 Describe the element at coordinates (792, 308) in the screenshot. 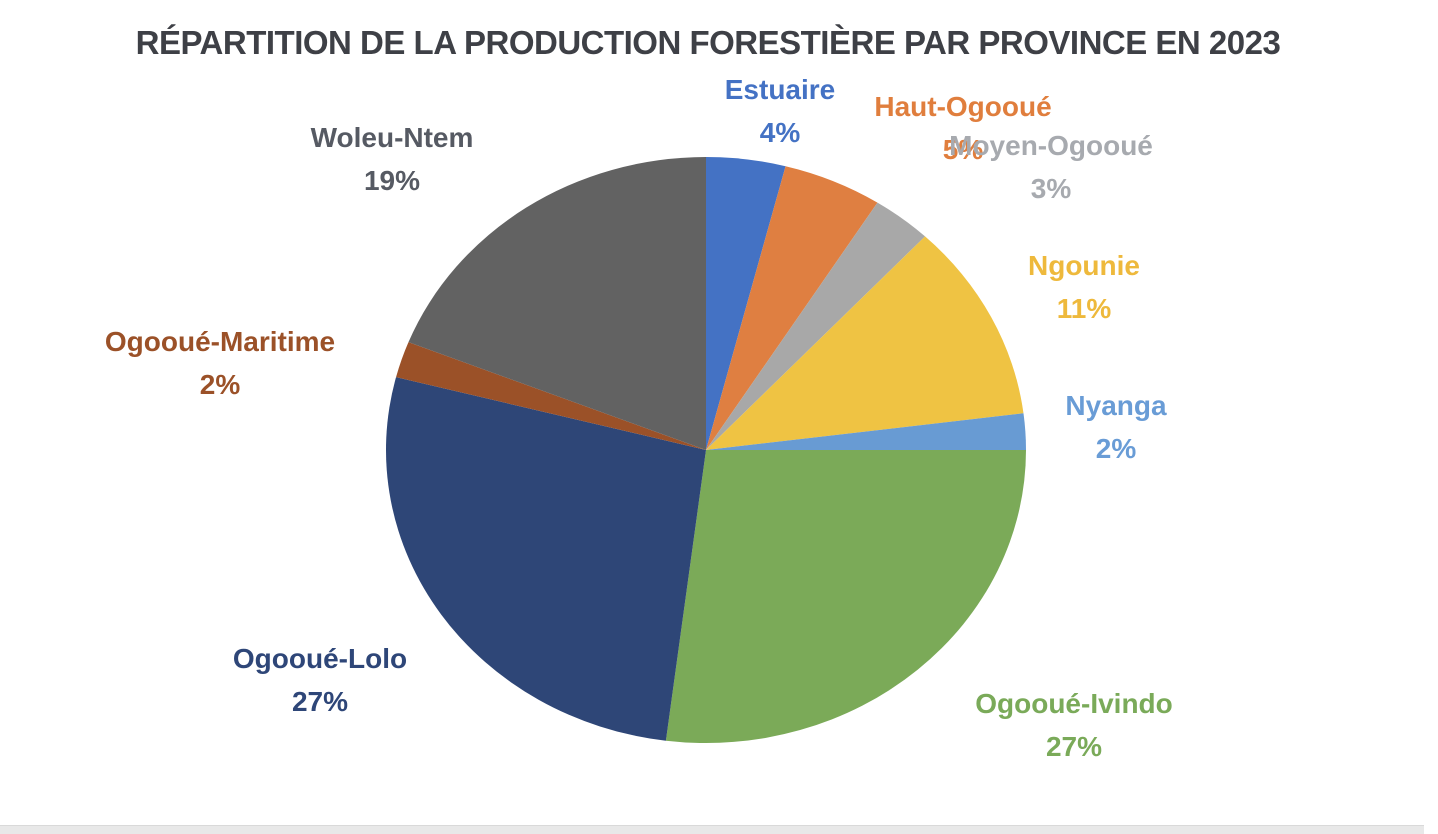

I see `pie-slice-haut-ogooué` at that location.